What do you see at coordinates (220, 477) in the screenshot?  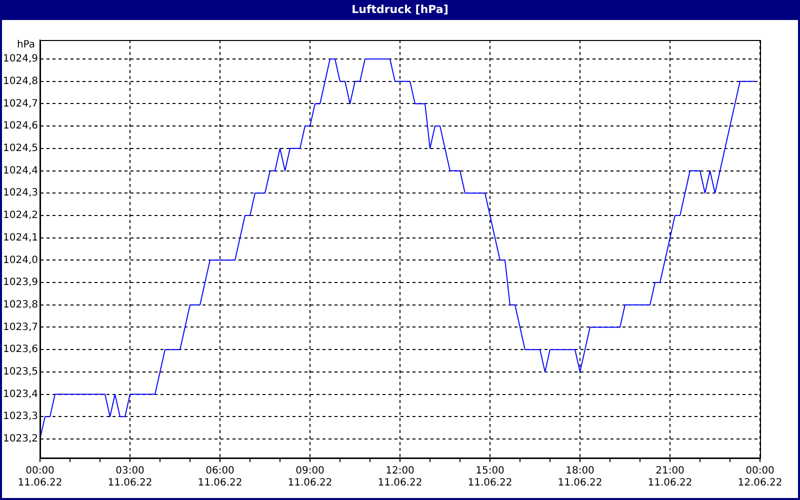 I see `x-tick-label: 06:00 11.06.22` at bounding box center [220, 477].